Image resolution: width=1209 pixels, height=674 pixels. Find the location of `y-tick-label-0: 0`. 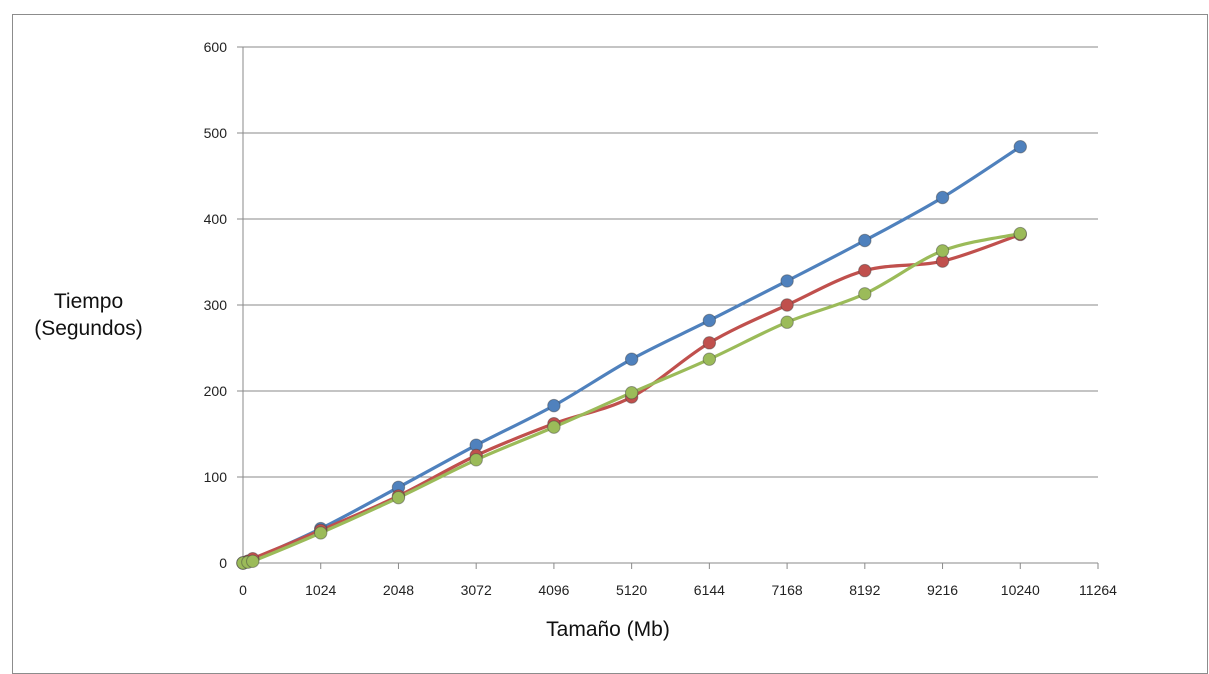

y-tick-label-0: 0 is located at coordinates (223, 563).